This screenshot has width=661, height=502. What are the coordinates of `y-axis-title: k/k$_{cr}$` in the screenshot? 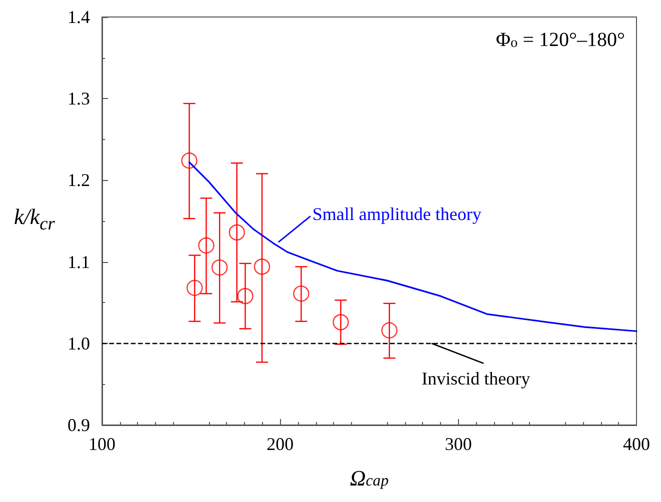 It's located at (34, 219).